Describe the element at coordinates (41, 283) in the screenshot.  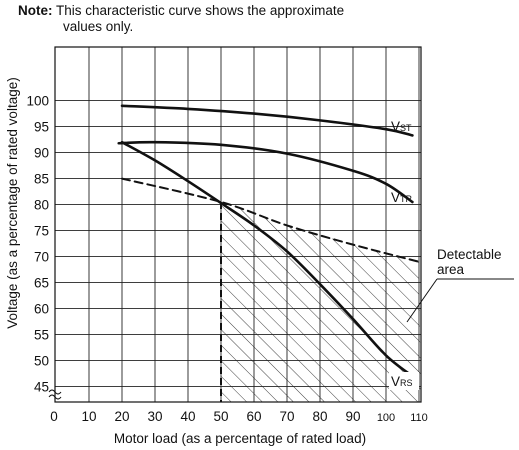
I see `y-tick-65: 65` at that location.